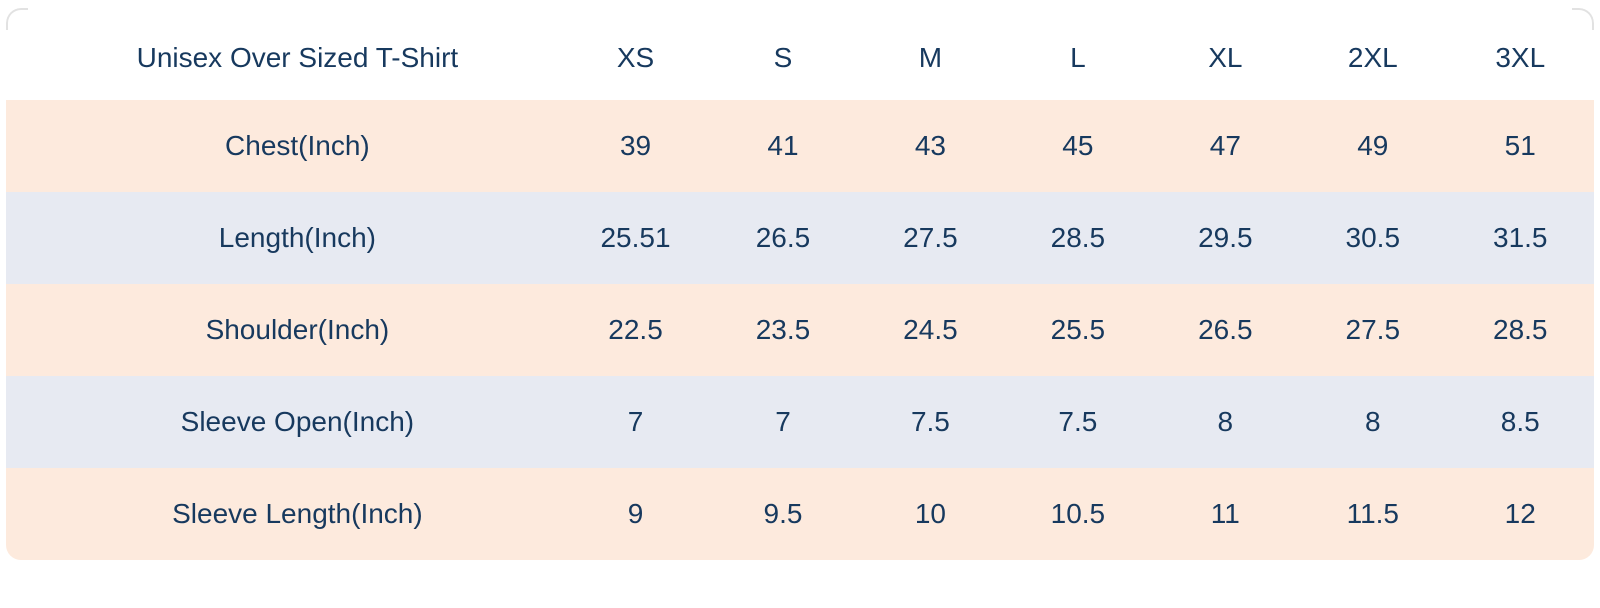  Describe the element at coordinates (1520, 421) in the screenshot. I see `cell-value: 8.5` at that location.